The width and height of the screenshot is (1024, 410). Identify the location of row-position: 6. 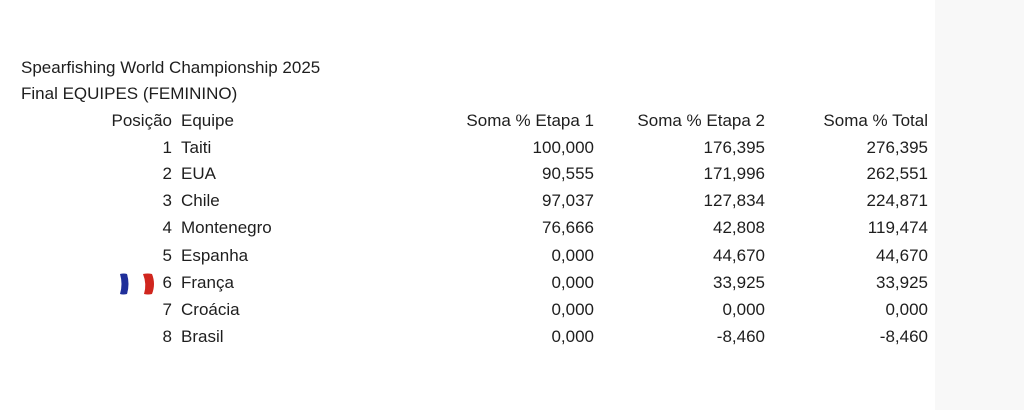
(167, 282).